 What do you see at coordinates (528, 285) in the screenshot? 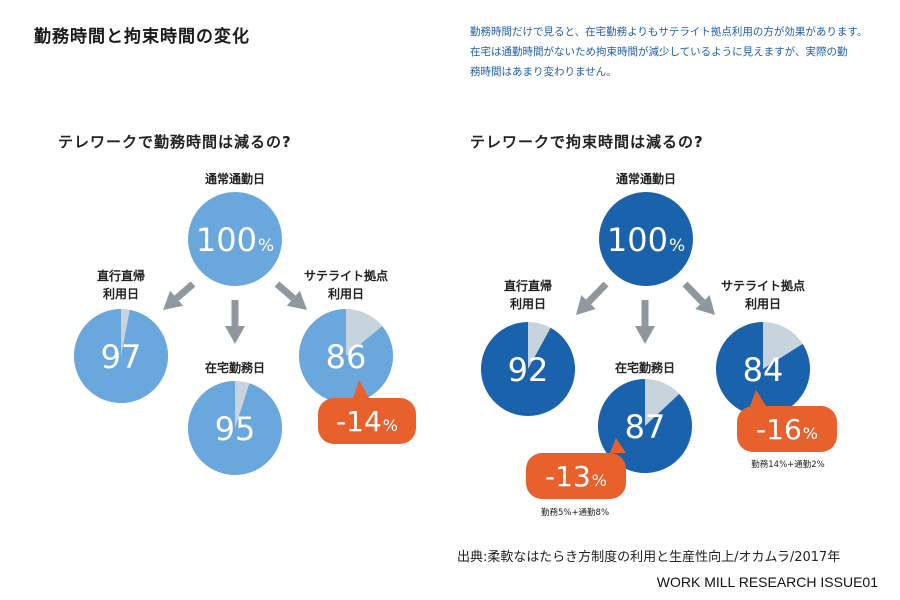
I see `right-pie-label-0: 直行直帰` at bounding box center [528, 285].